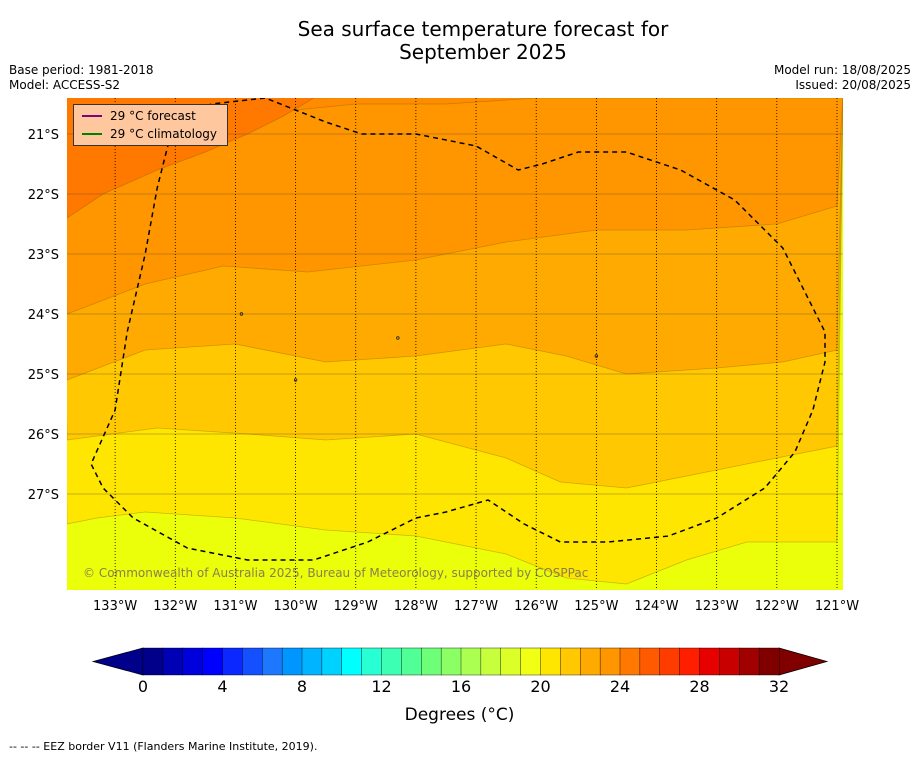 The image size is (919, 758). I want to click on x-tick-label: 128°W, so click(416, 606).